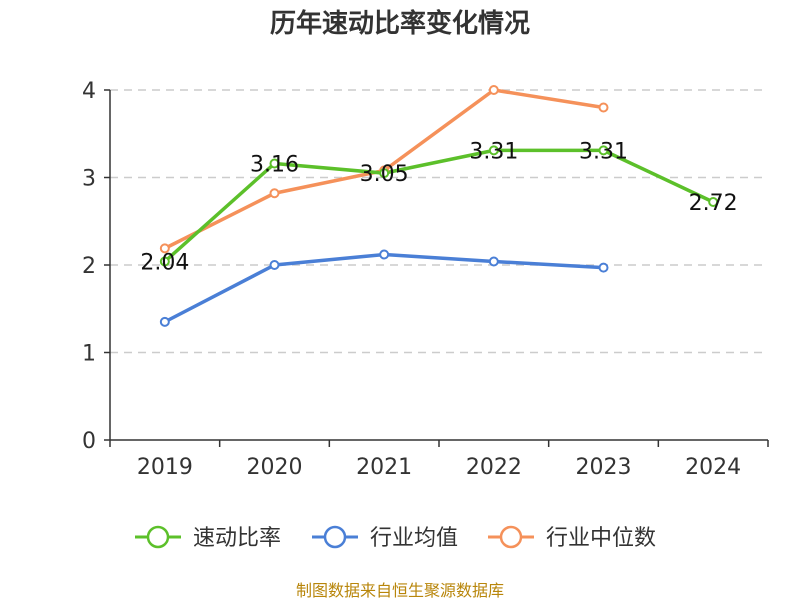  What do you see at coordinates (400, 23) in the screenshot?
I see `chart-title: 历年速动比率变化情况` at bounding box center [400, 23].